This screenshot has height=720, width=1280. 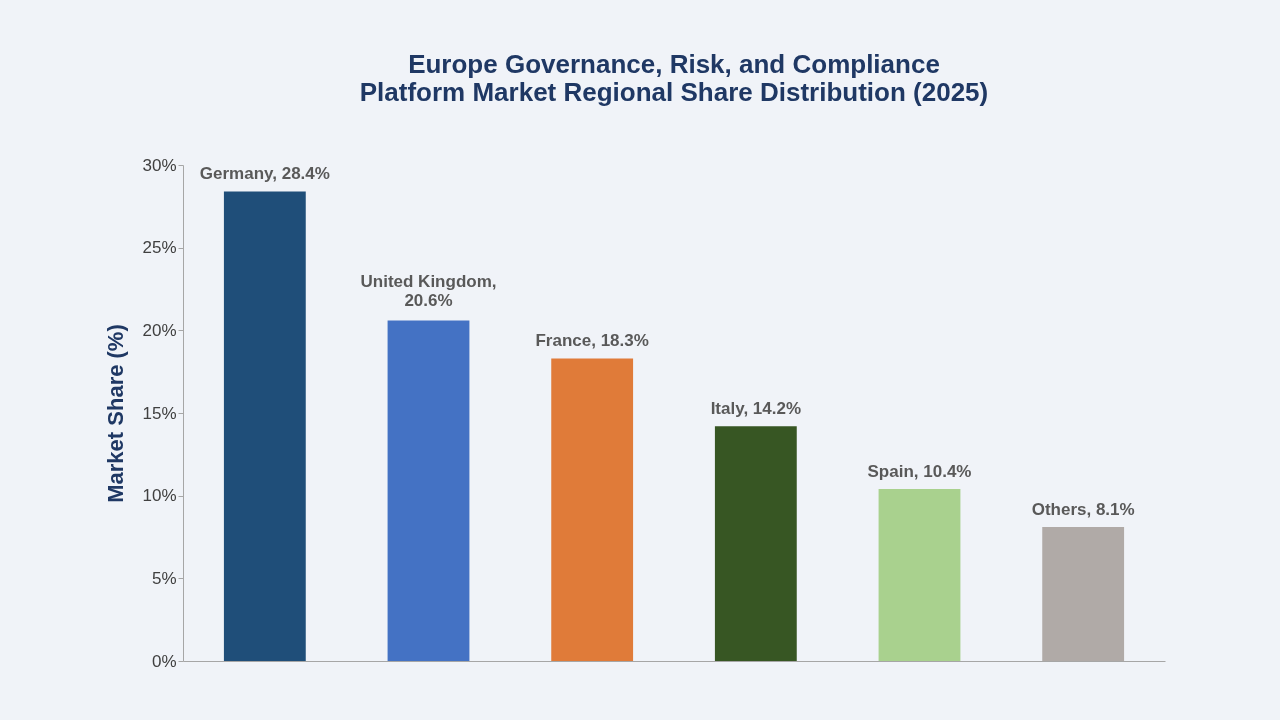 I want to click on y-tick-label: 30%, so click(x=159, y=165).